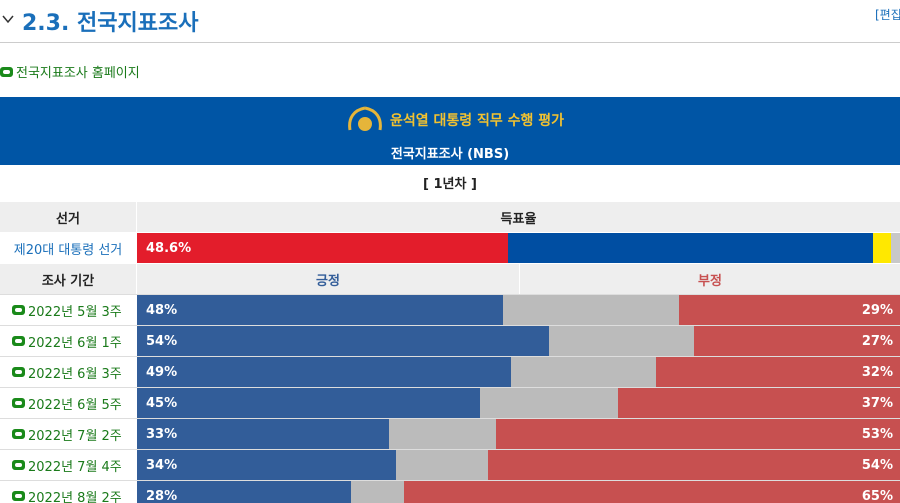  I want to click on period-label: [ 1년차 ], so click(450, 184).